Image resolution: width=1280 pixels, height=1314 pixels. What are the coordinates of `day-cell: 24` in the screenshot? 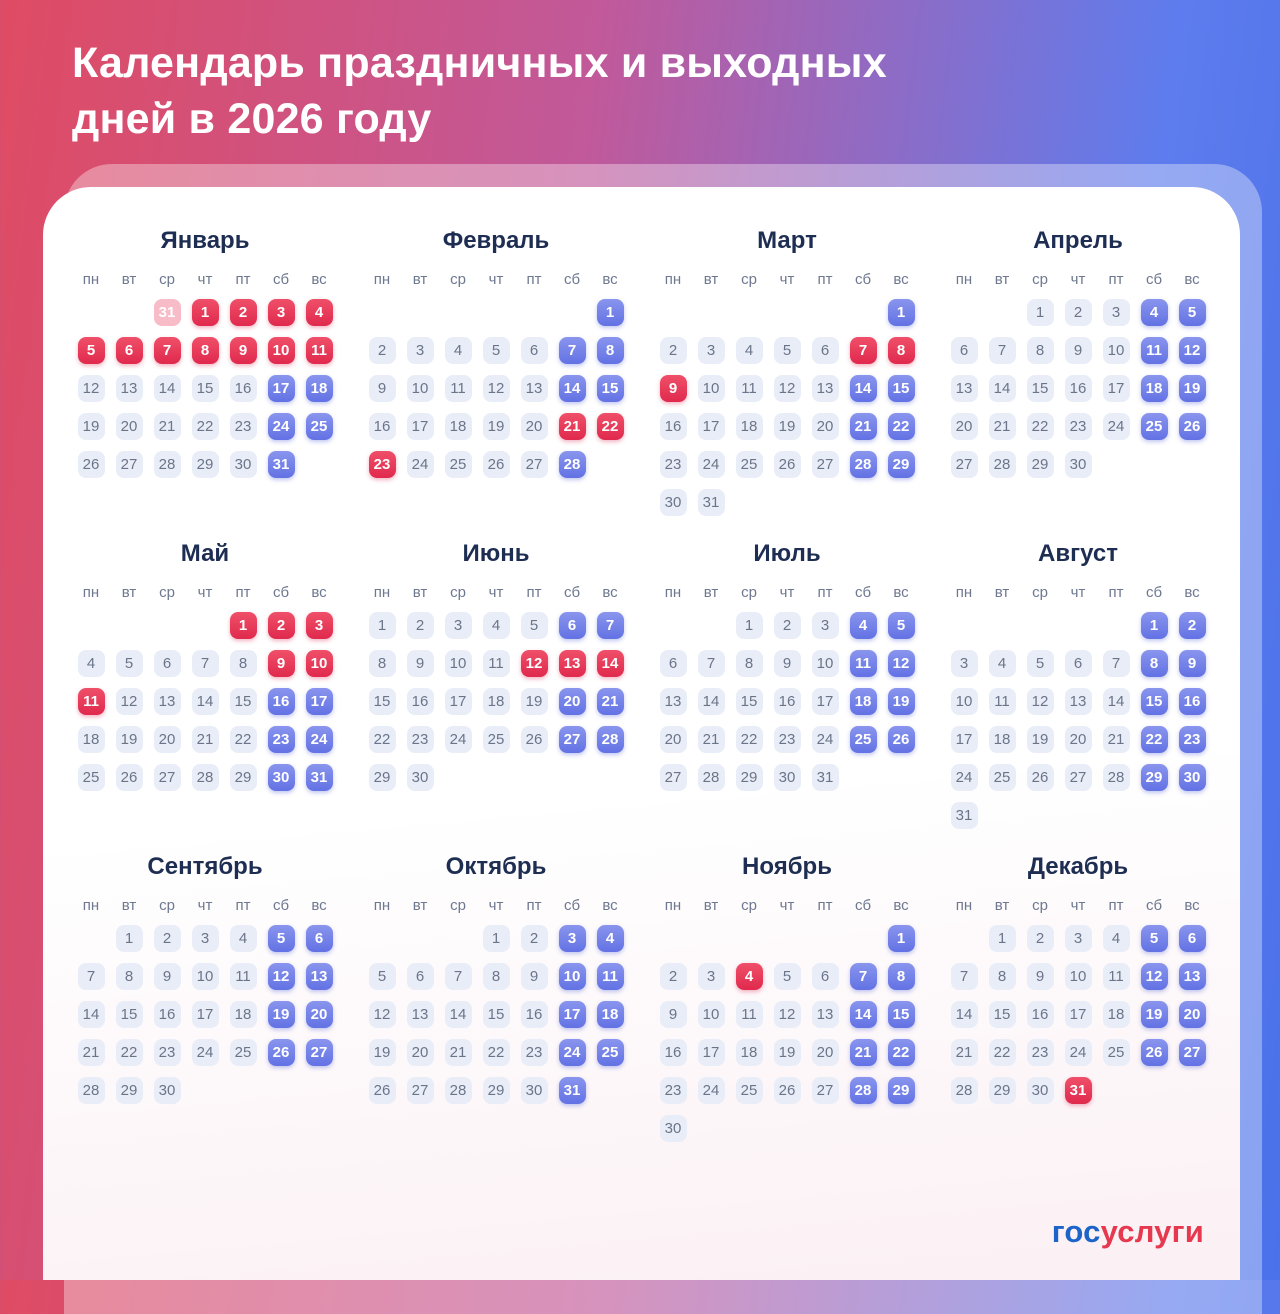 It's located at (964, 777).